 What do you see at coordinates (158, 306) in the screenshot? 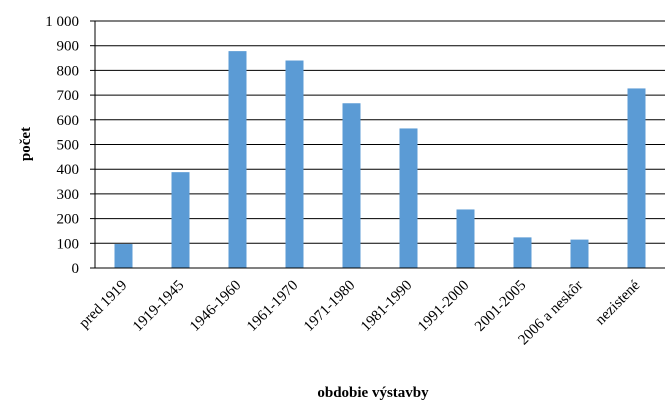
I see `x-tick-label: 1919-1945` at bounding box center [158, 306].